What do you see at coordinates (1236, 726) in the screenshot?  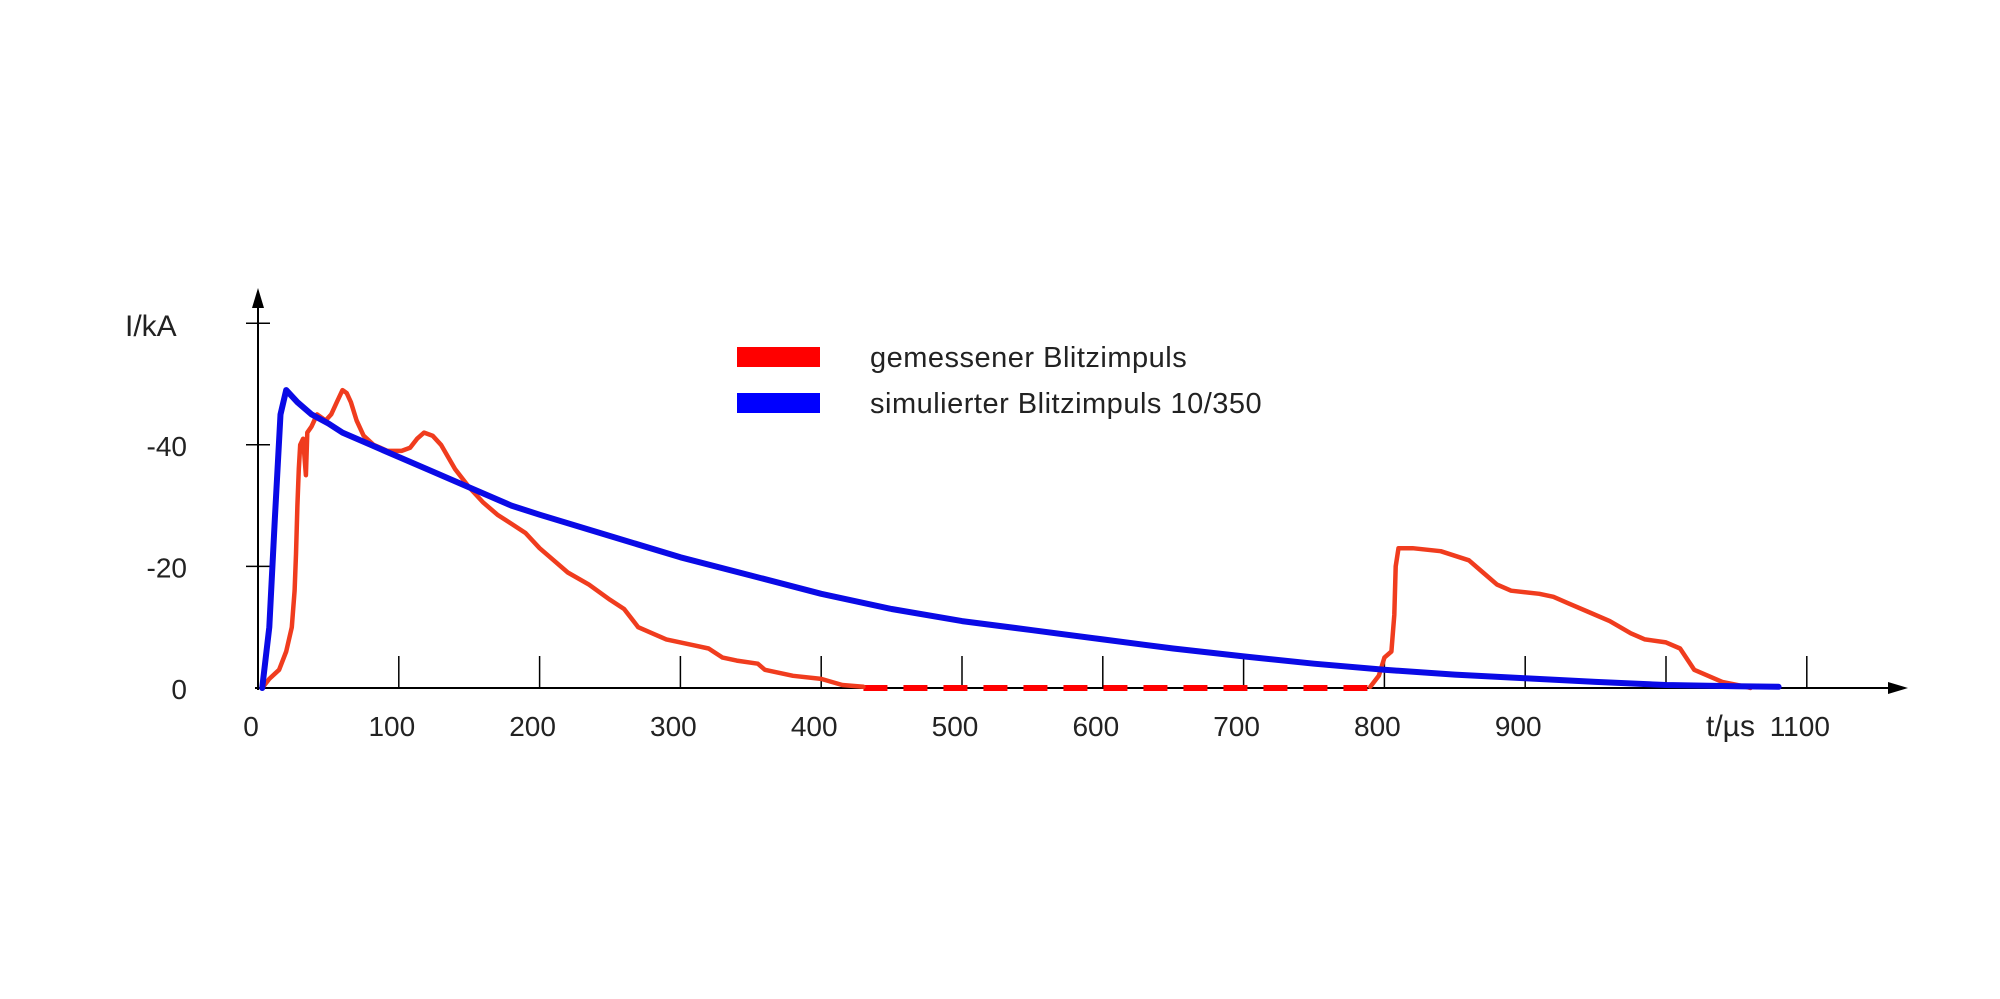 I see `x-tick-label: 700` at bounding box center [1236, 726].